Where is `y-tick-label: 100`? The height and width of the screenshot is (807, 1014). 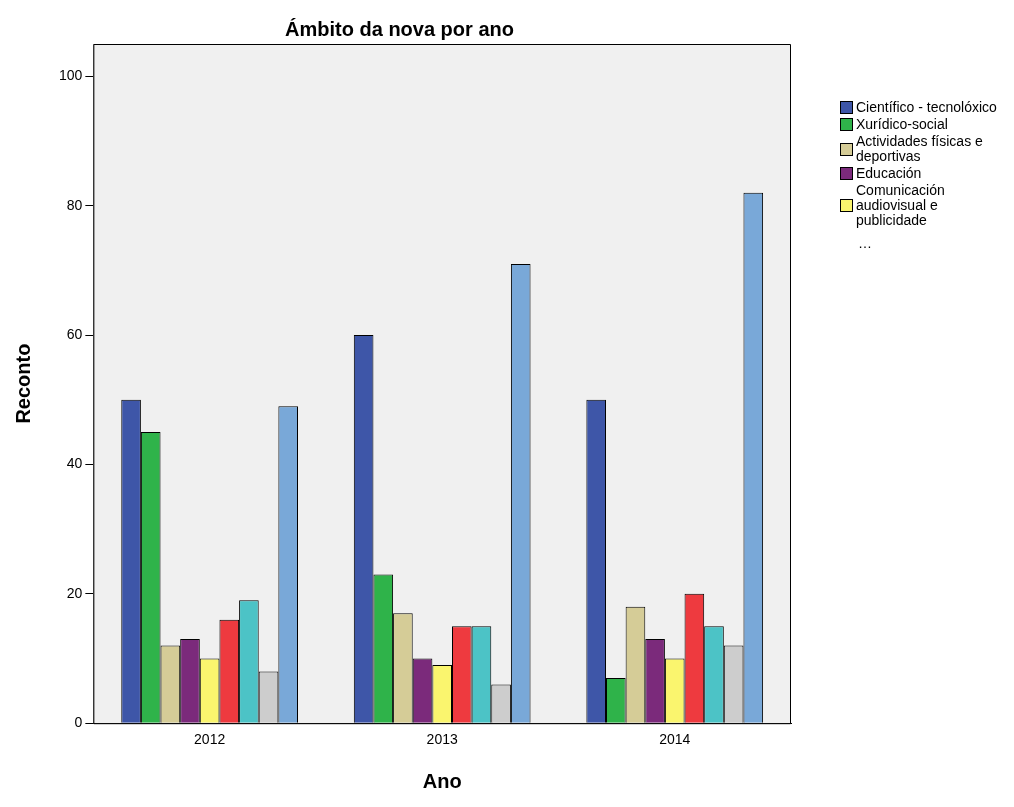
y-tick-label: 100 is located at coordinates (71, 75).